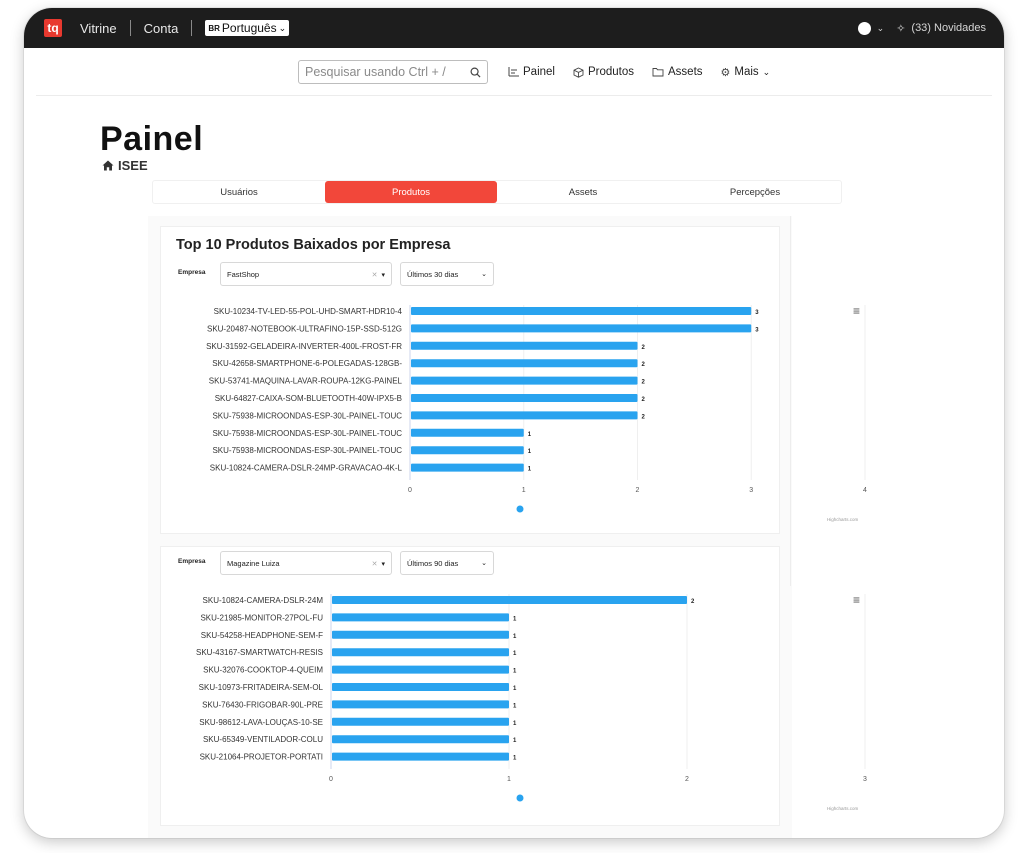  What do you see at coordinates (306, 563) in the screenshot?
I see `company-select: Magazine Luiza ✕ ▾` at bounding box center [306, 563].